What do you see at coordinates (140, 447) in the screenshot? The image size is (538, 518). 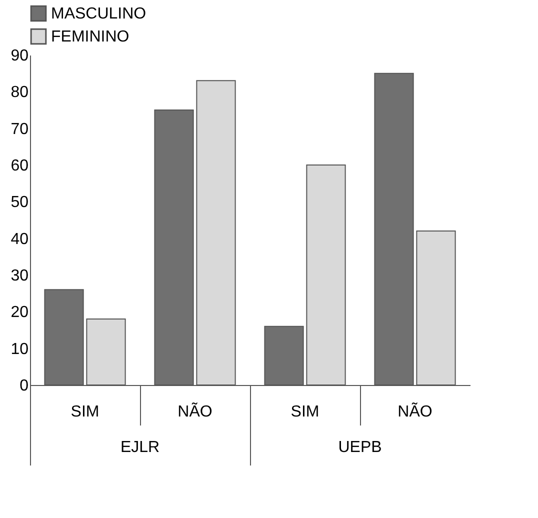 I see `text: EJLR` at bounding box center [140, 447].